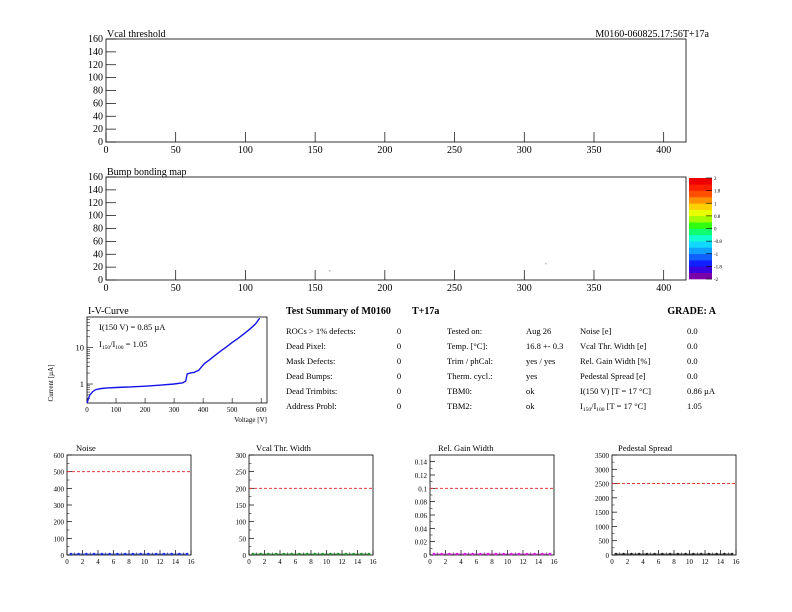 The image size is (792, 612). Describe the element at coordinates (492, 562) in the screenshot. I see `x-tick-label: 8` at that location.